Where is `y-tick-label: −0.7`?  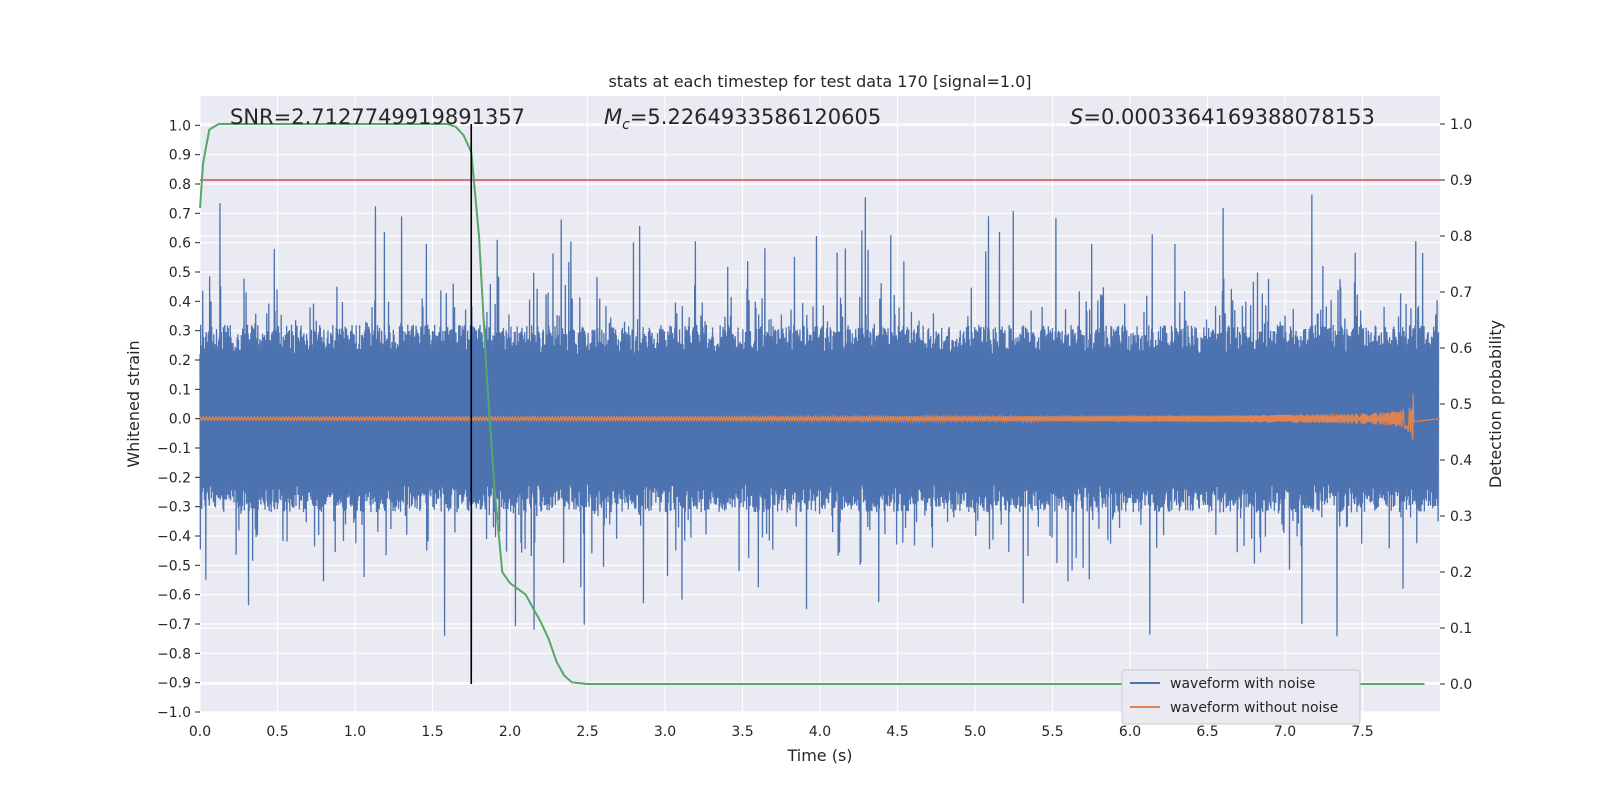
y-tick-label: −0.7 is located at coordinates (174, 625).